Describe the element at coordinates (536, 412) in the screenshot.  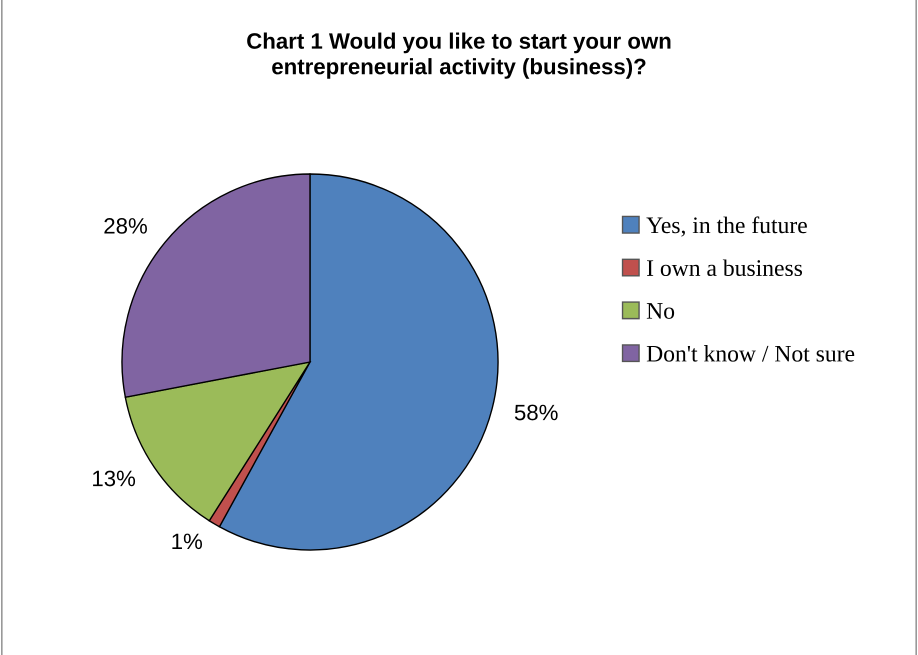
I see `data-label: 58%` at that location.